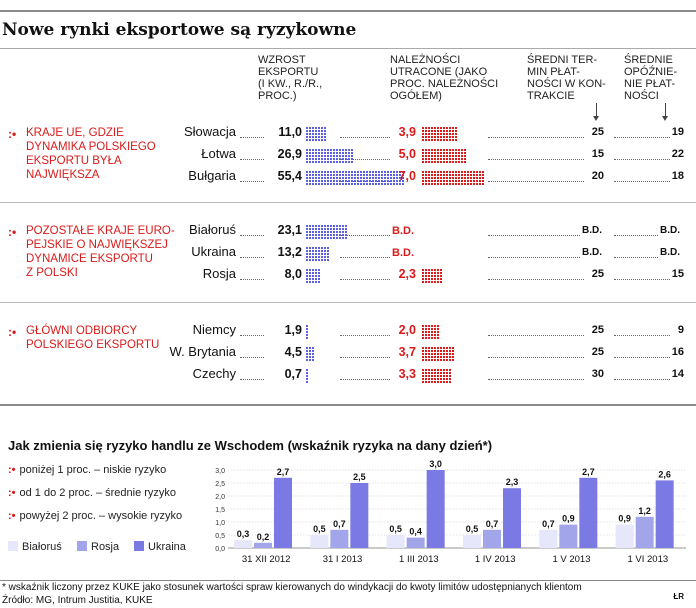 The height and width of the screenshot is (608, 696). I want to click on col-header-delay: ŚREDNIE OPÓŹNIE- NIE PŁAT- NOŚCI, so click(651, 78).